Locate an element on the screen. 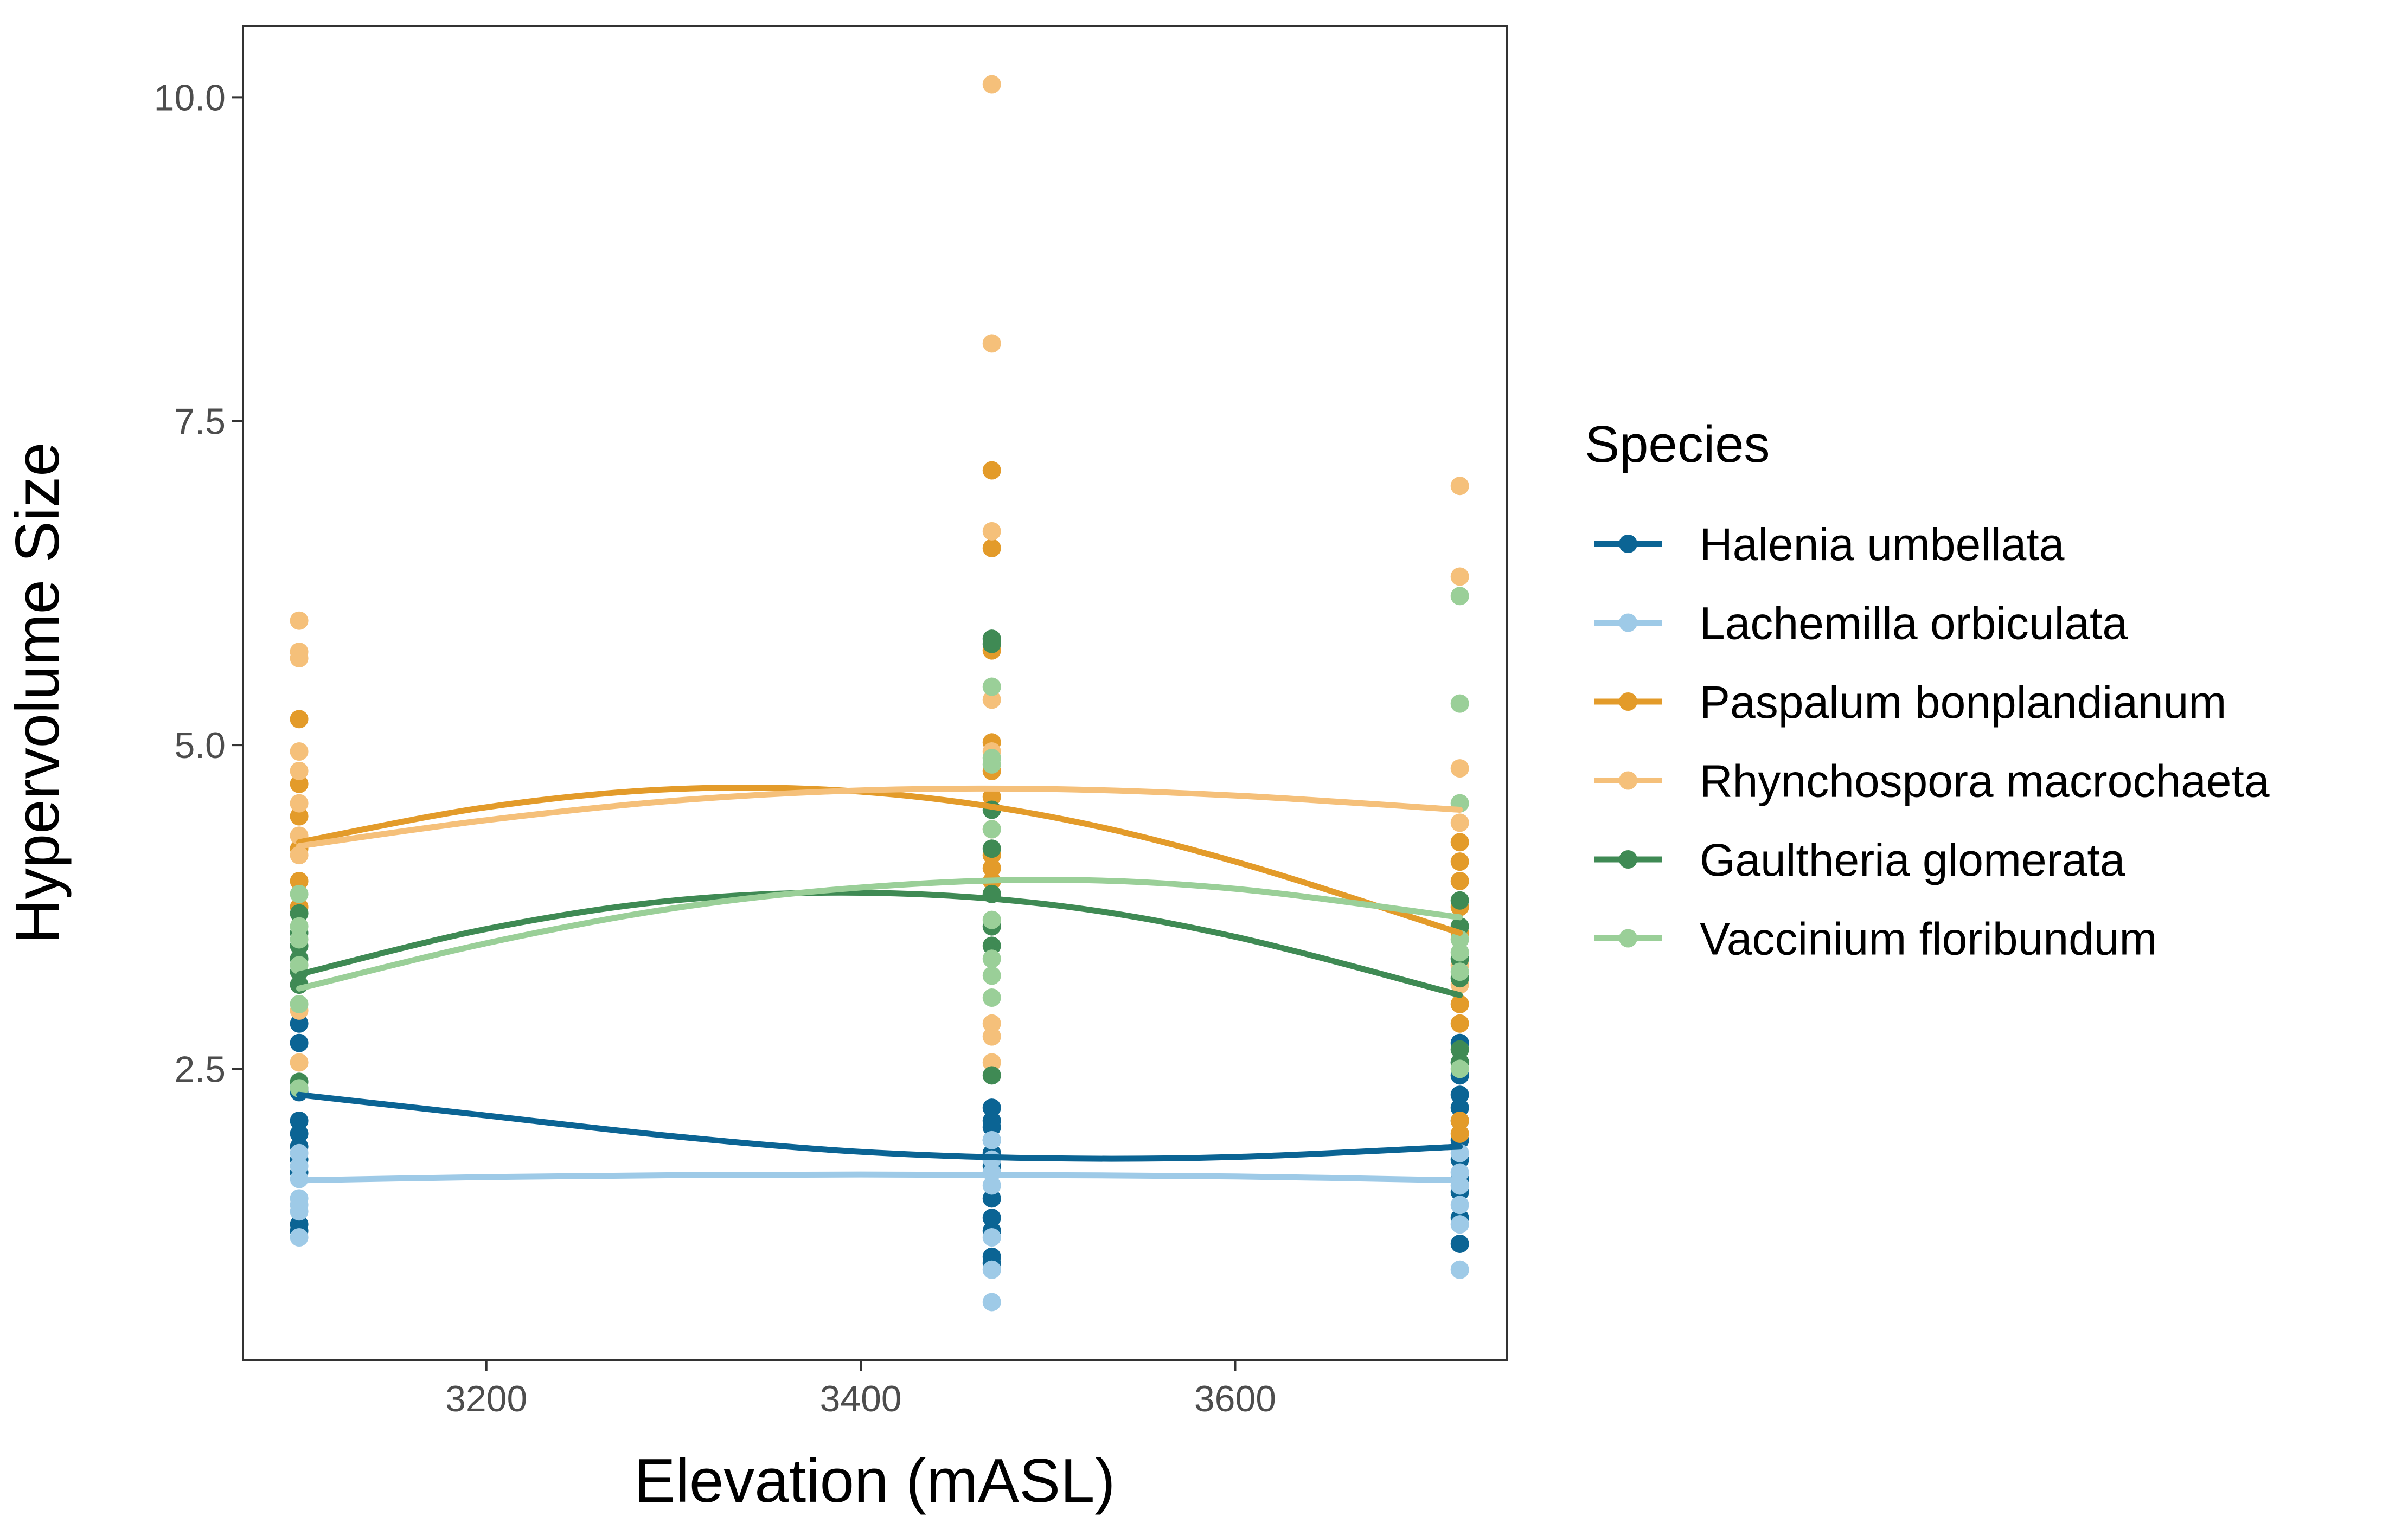 This screenshot has width=2408, height=1529. x-tick-label: 3600 is located at coordinates (1235, 1398).